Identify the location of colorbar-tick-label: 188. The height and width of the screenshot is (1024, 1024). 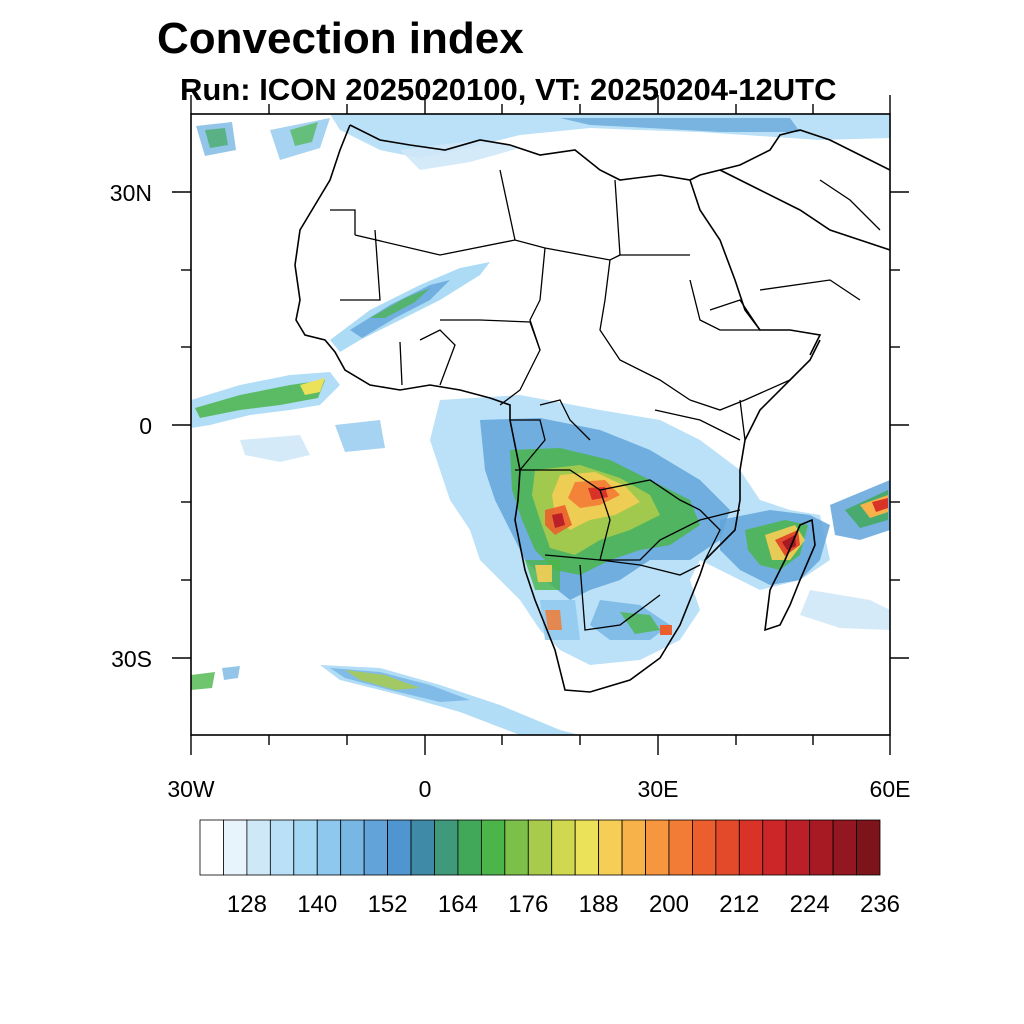
(599, 904).